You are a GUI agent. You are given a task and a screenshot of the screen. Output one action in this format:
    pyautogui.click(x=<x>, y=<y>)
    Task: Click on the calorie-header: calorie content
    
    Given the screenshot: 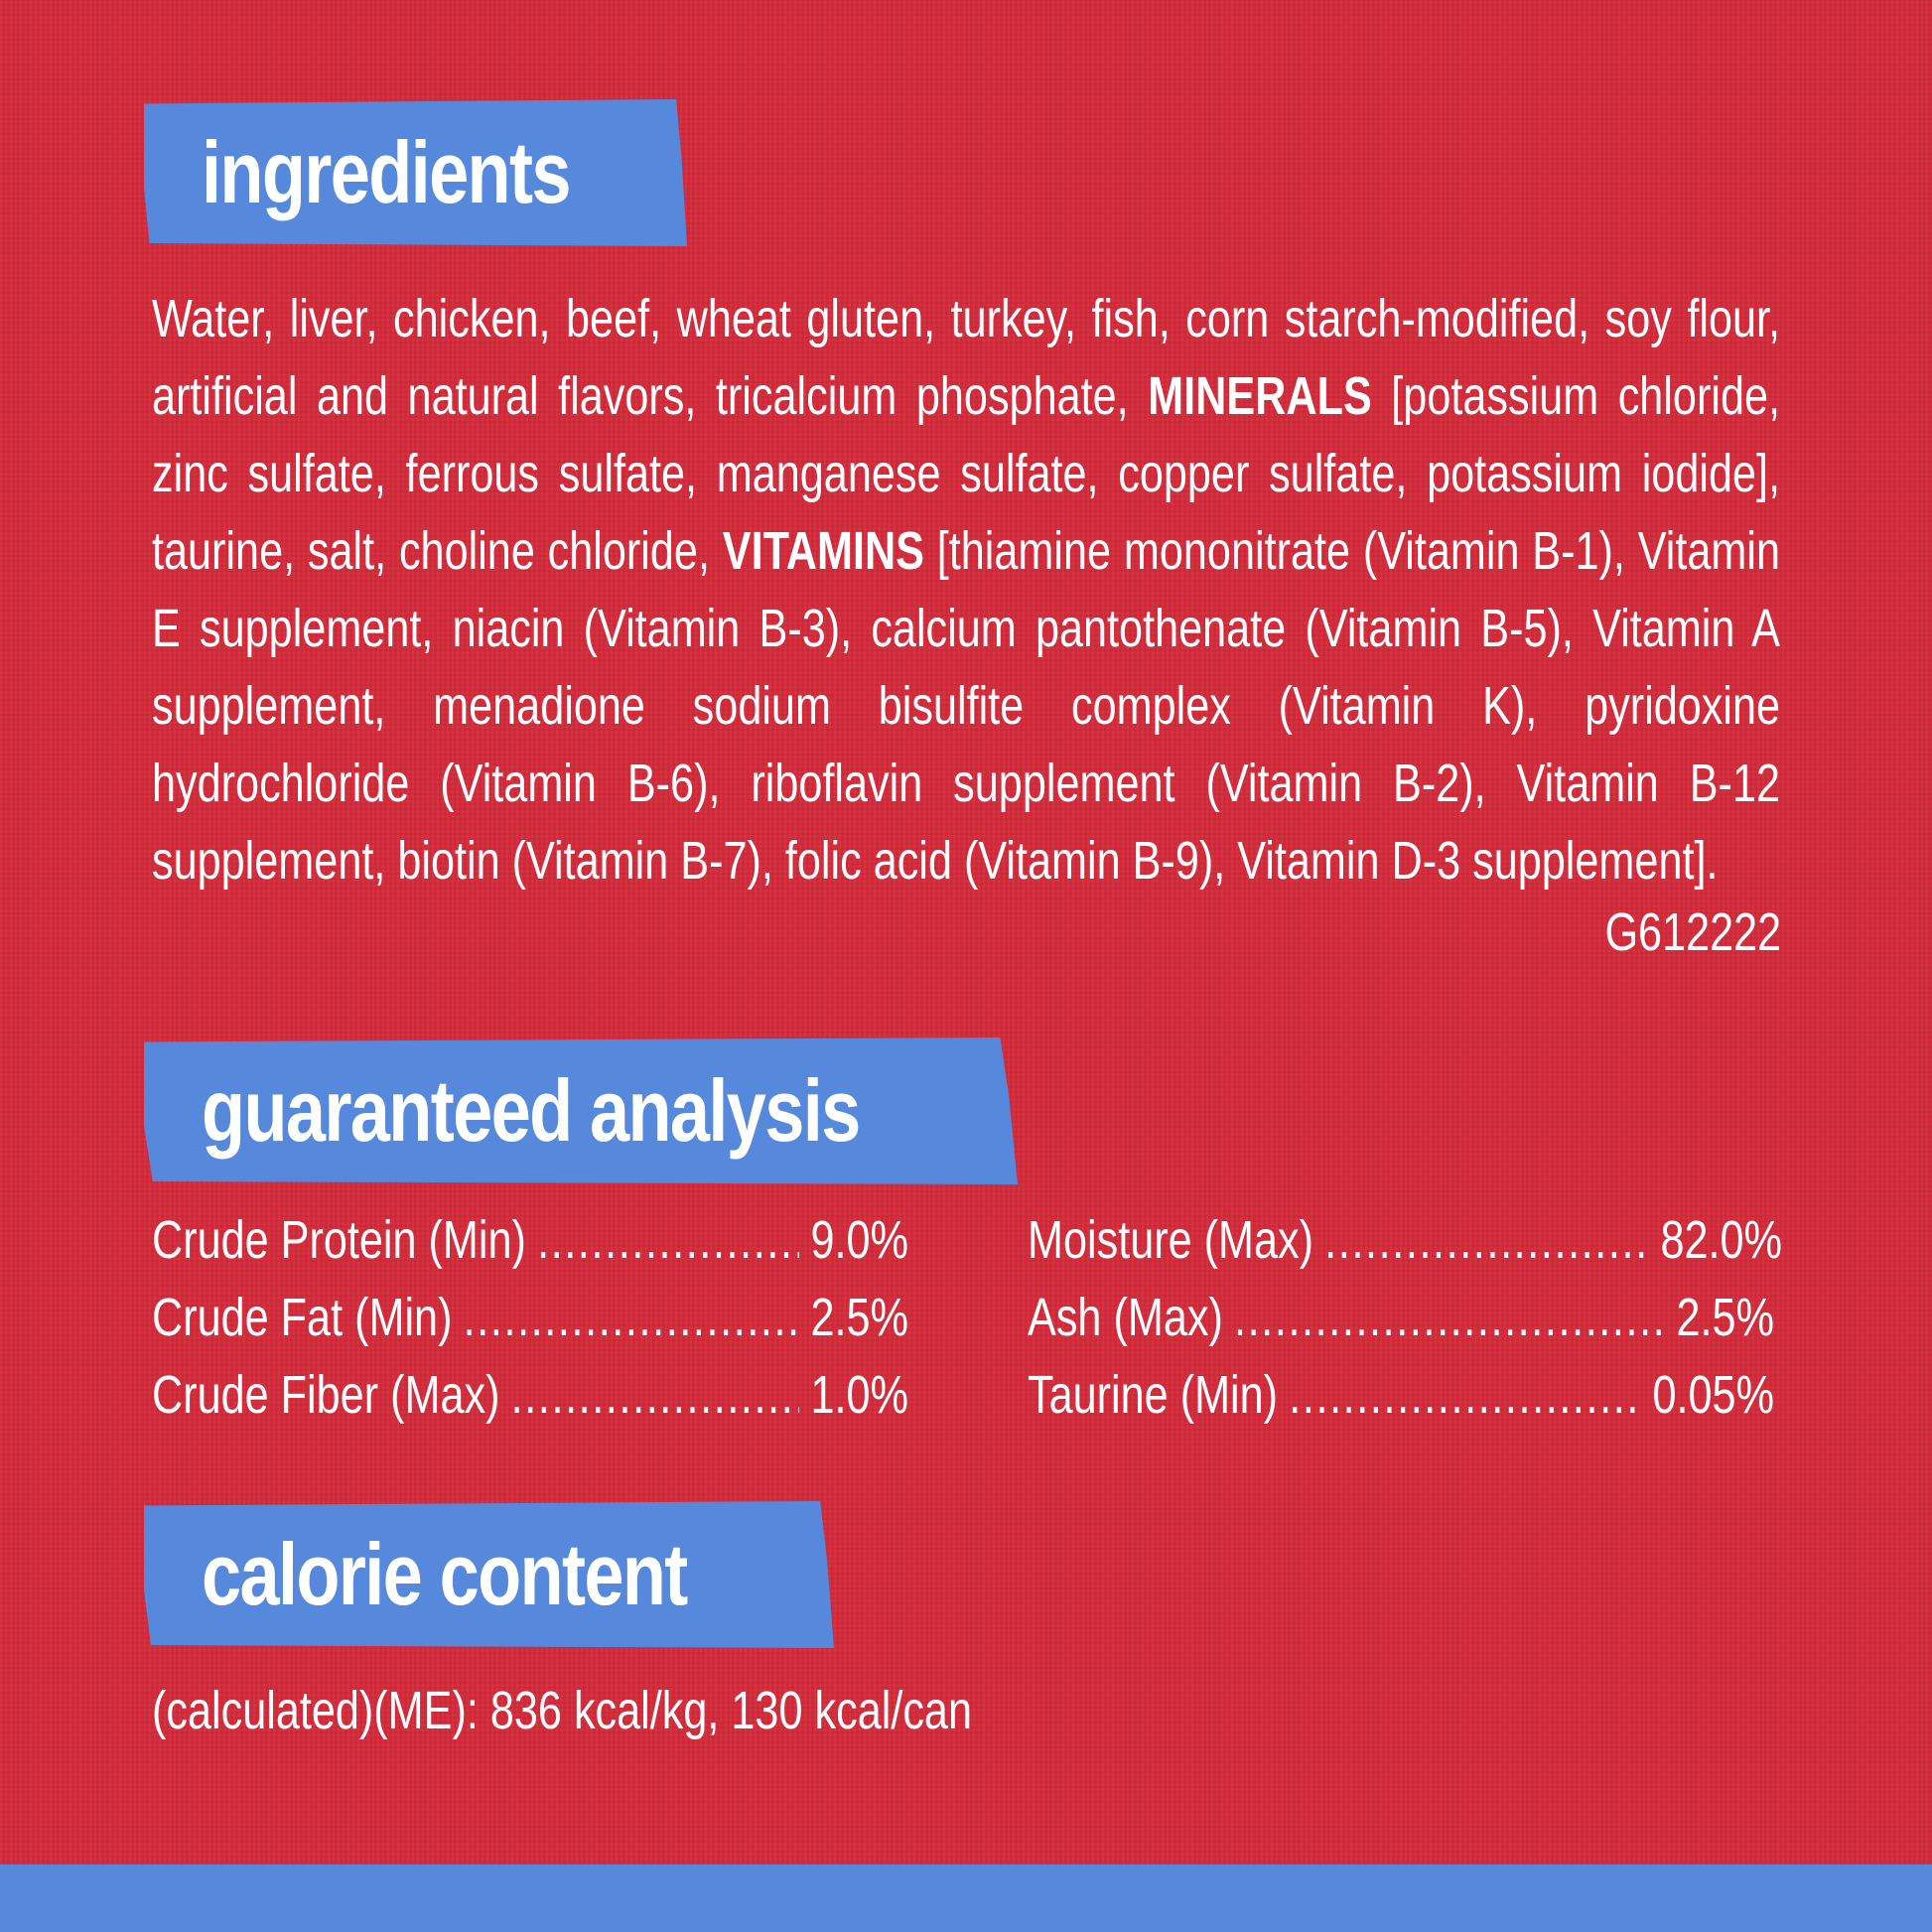 What is the action you would take?
    pyautogui.click(x=489, y=1575)
    